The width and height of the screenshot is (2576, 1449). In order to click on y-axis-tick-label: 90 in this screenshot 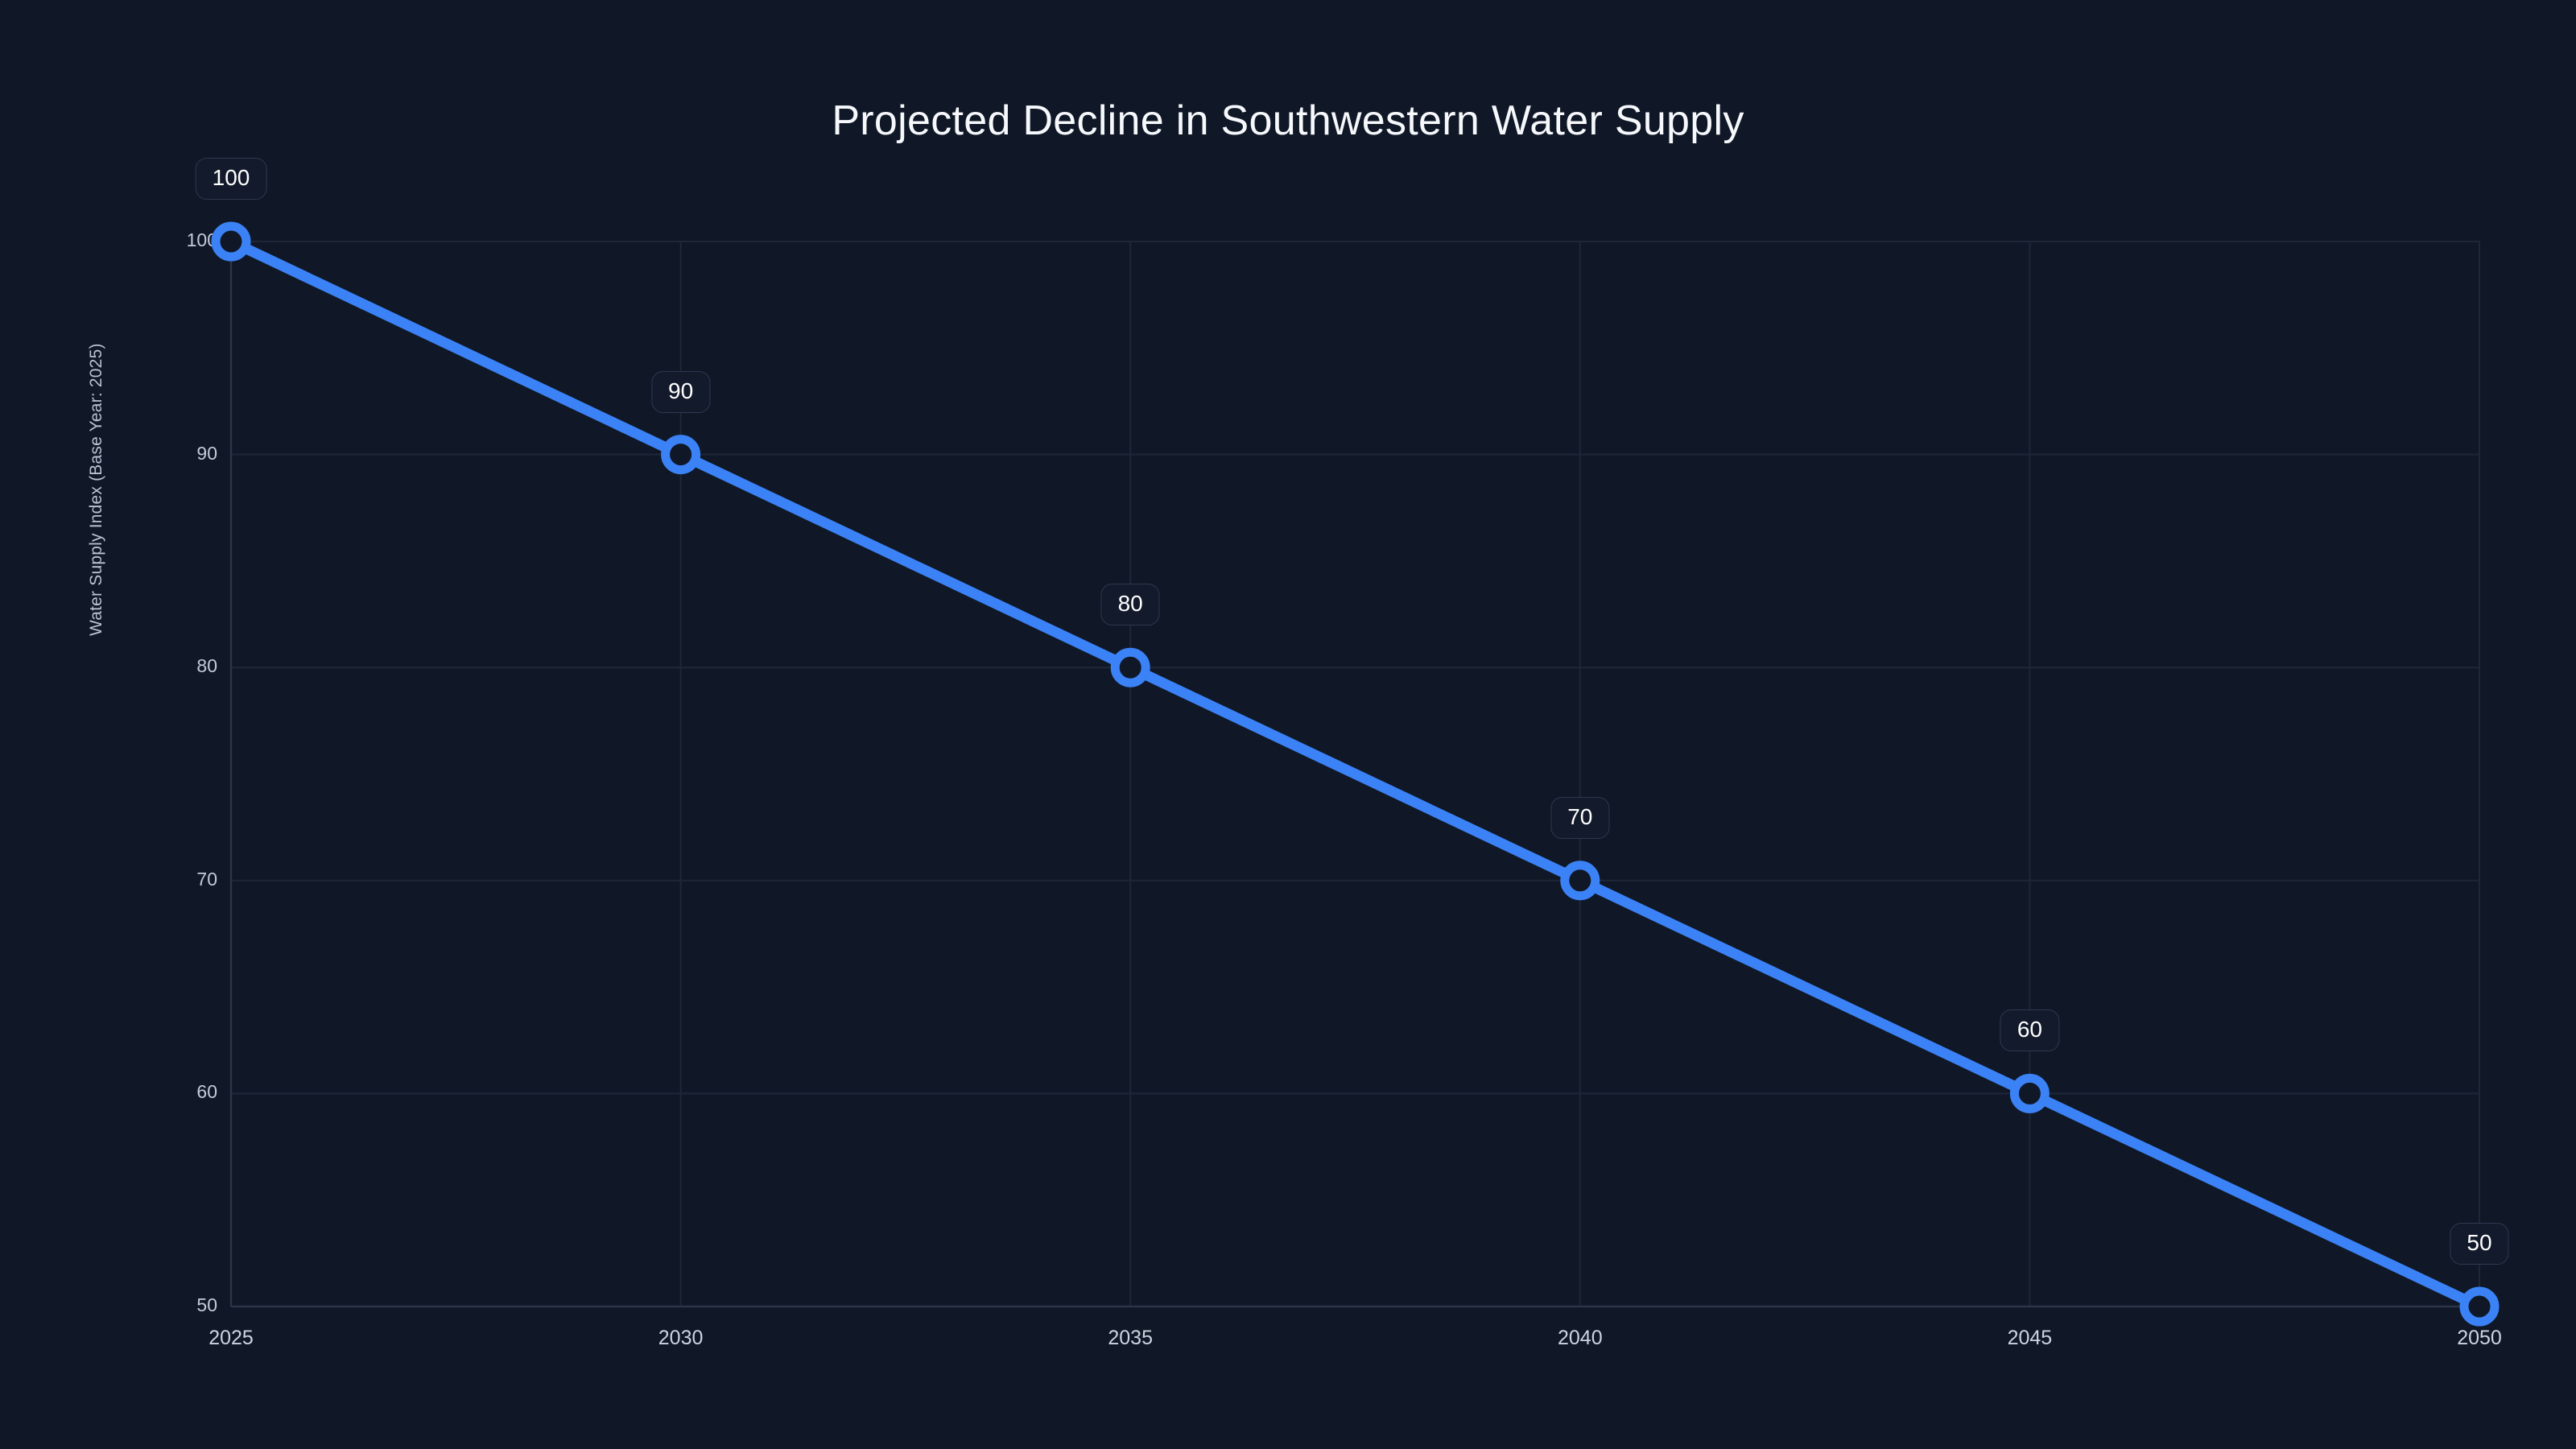, I will do `click(206, 453)`.